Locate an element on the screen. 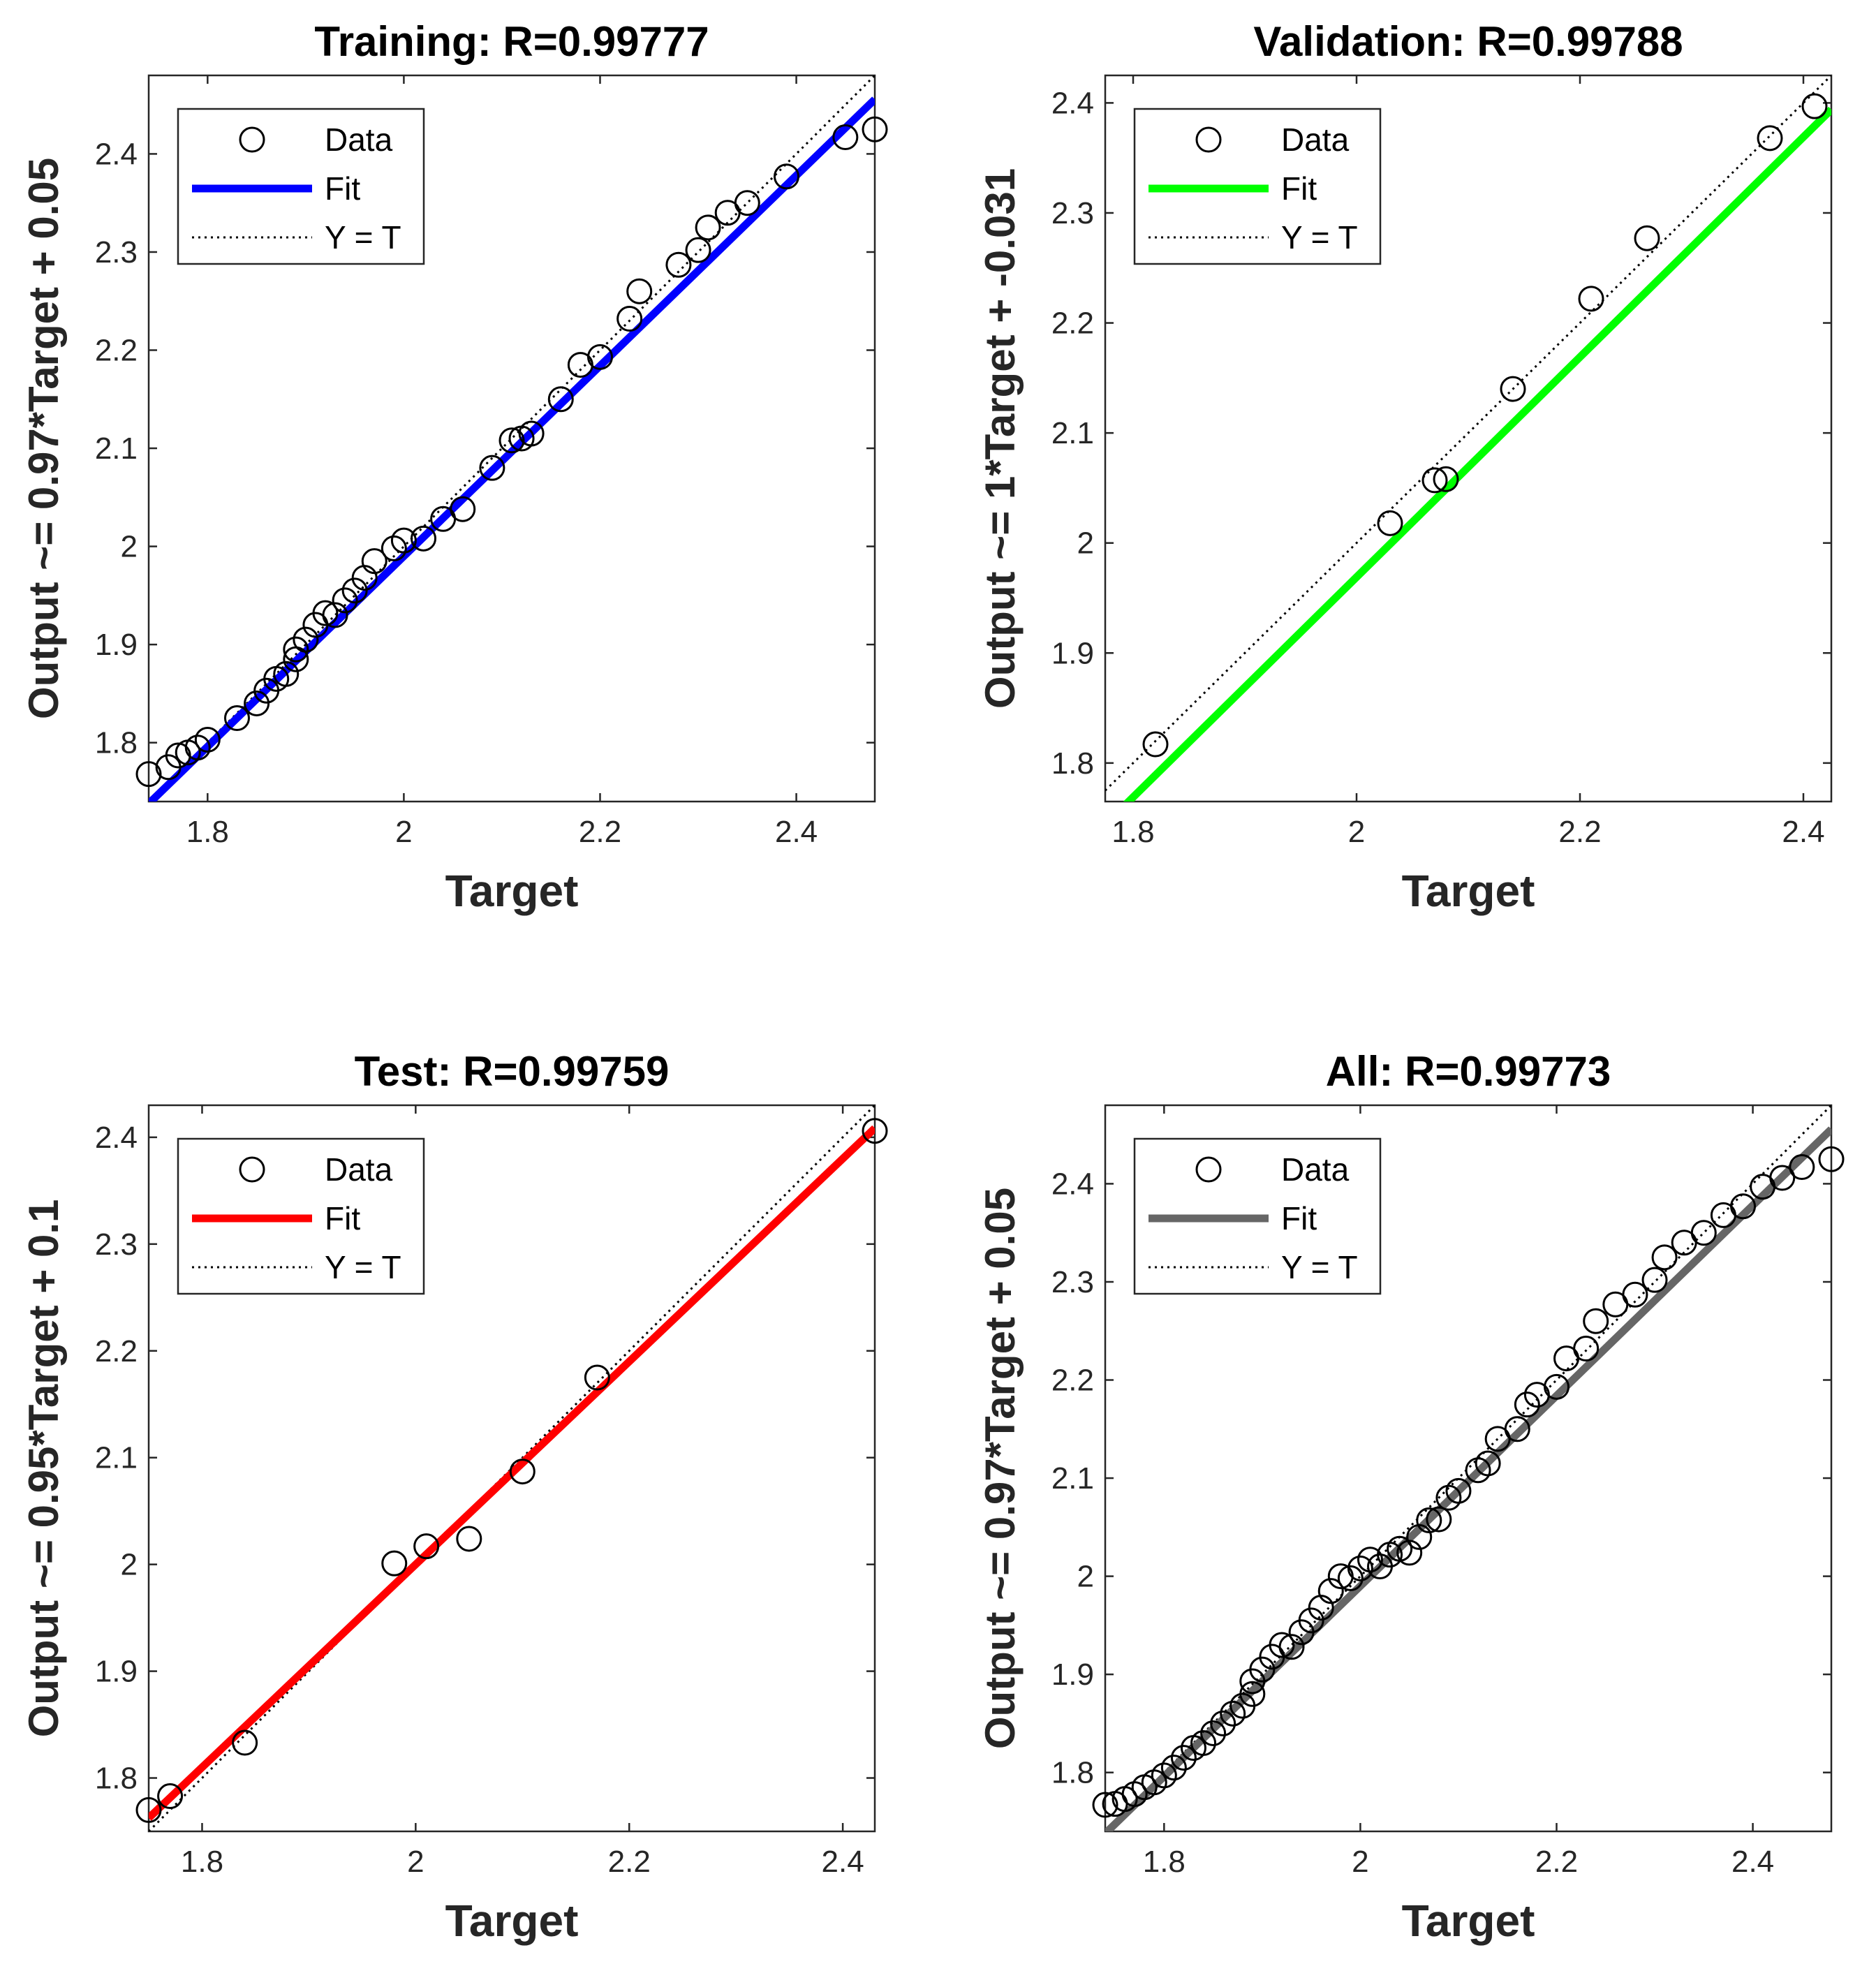 Image resolution: width=1876 pixels, height=1978 pixels. y-tick-label: 1.9 is located at coordinates (116, 1672).